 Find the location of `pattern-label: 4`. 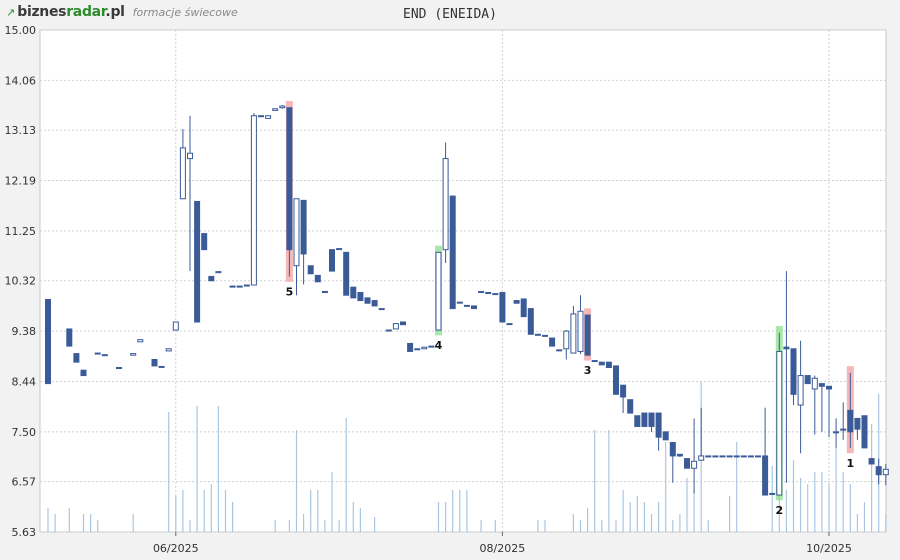

pattern-label: 4 is located at coordinates (439, 345).